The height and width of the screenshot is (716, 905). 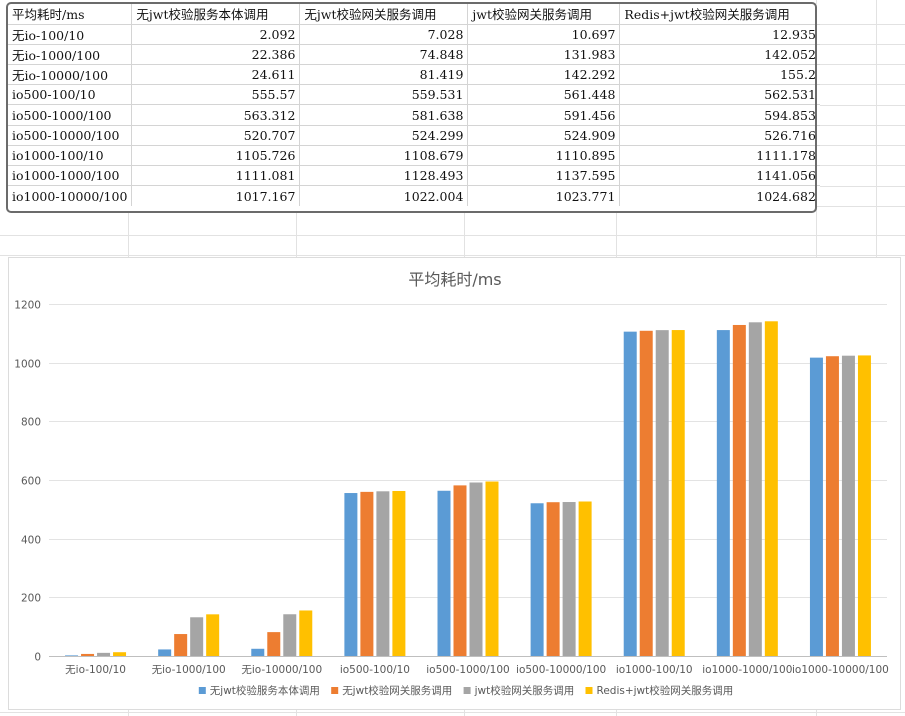 I want to click on legend-entry: 无jwt校验服务本体调用, so click(x=265, y=690).